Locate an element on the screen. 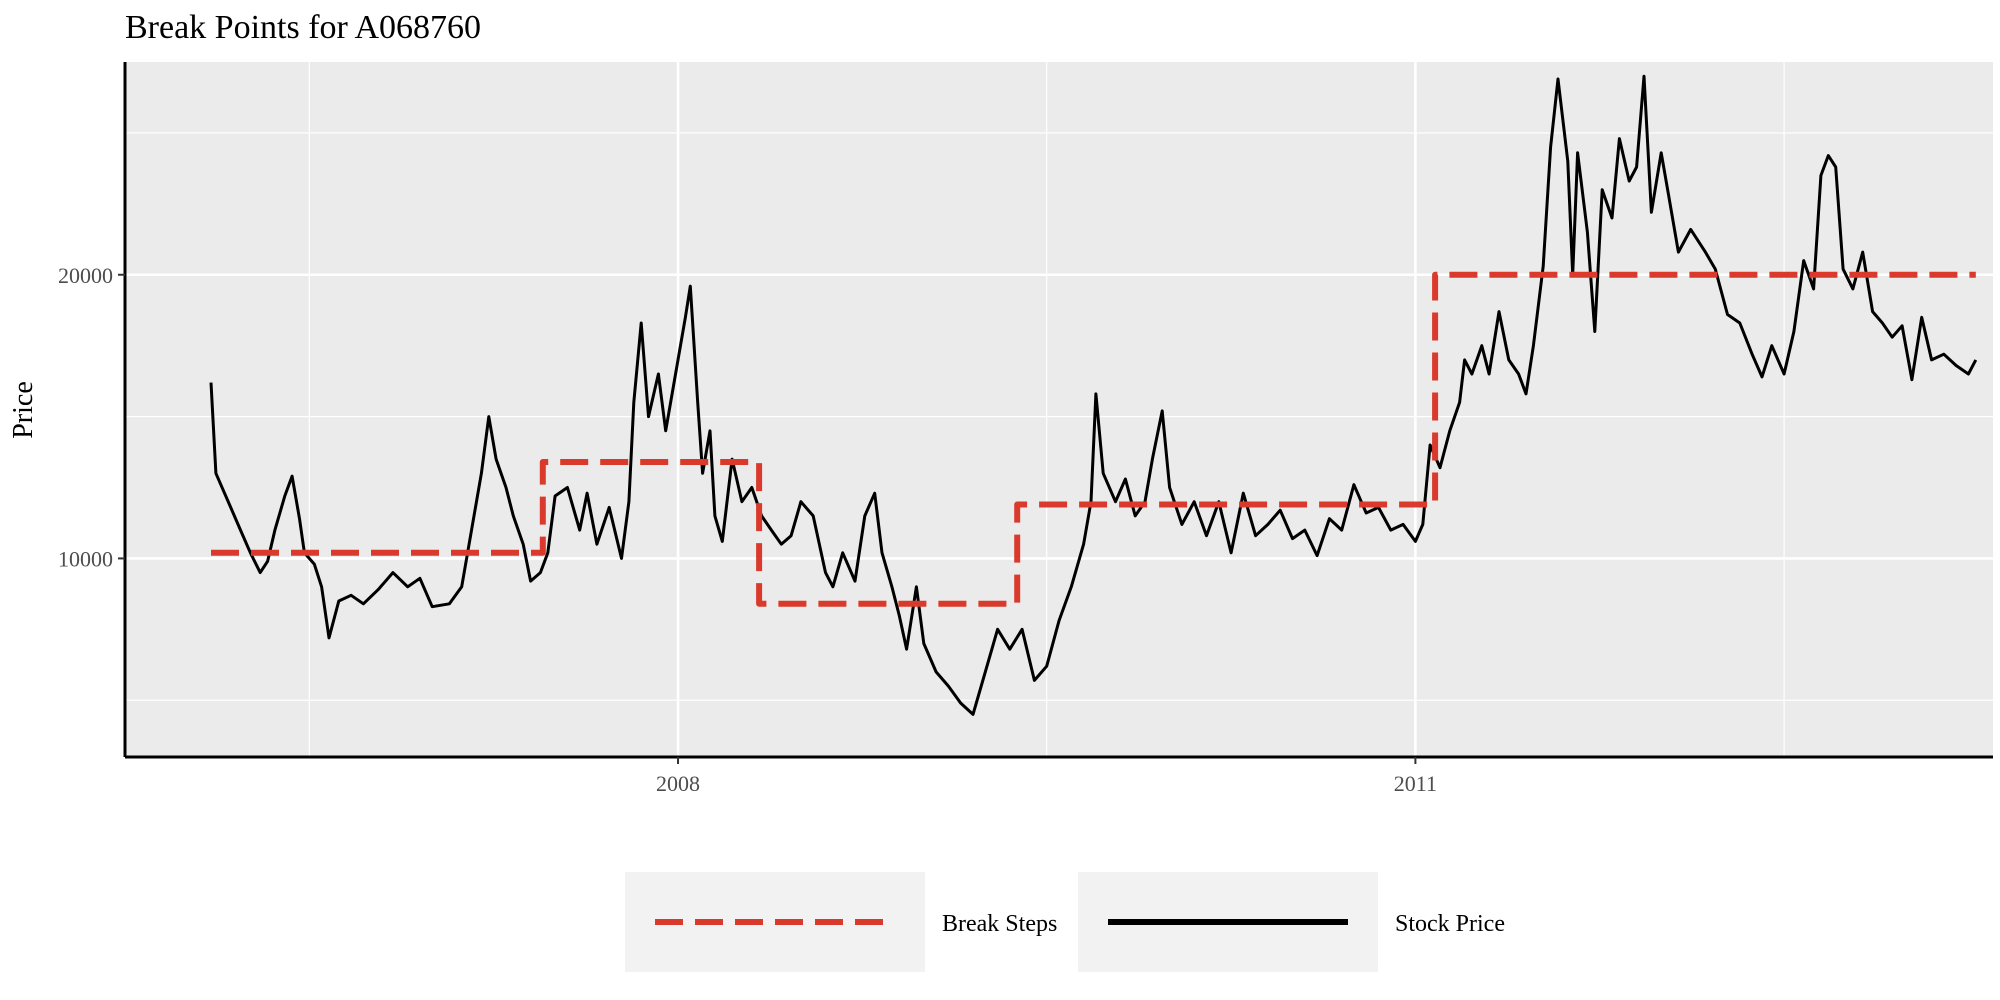 This screenshot has height=1000, width=2000. legend-label-stock-price: Stock Price is located at coordinates (1450, 924).